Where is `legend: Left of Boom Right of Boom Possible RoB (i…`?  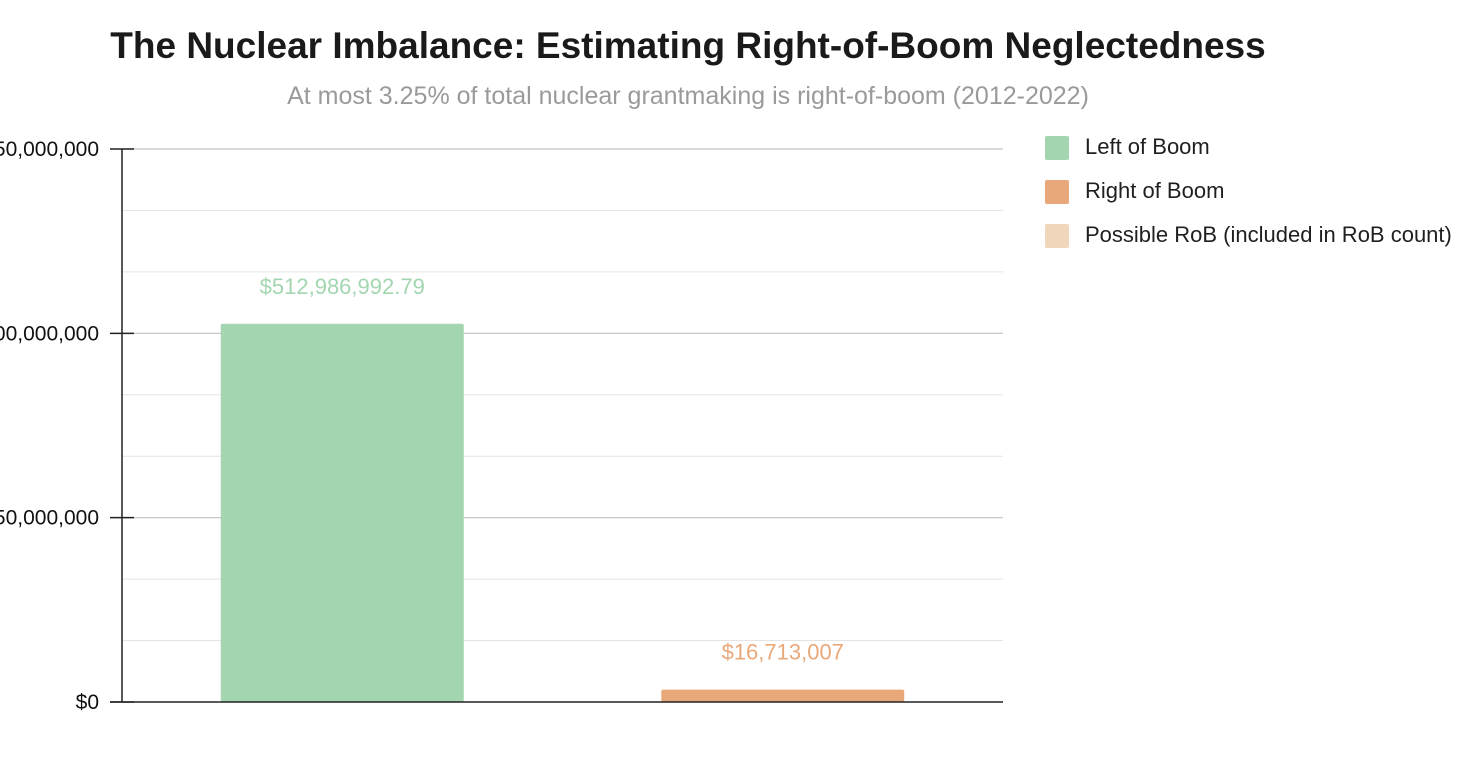 legend: Left of Boom Right of Boom Possible RoB (i… is located at coordinates (1248, 191).